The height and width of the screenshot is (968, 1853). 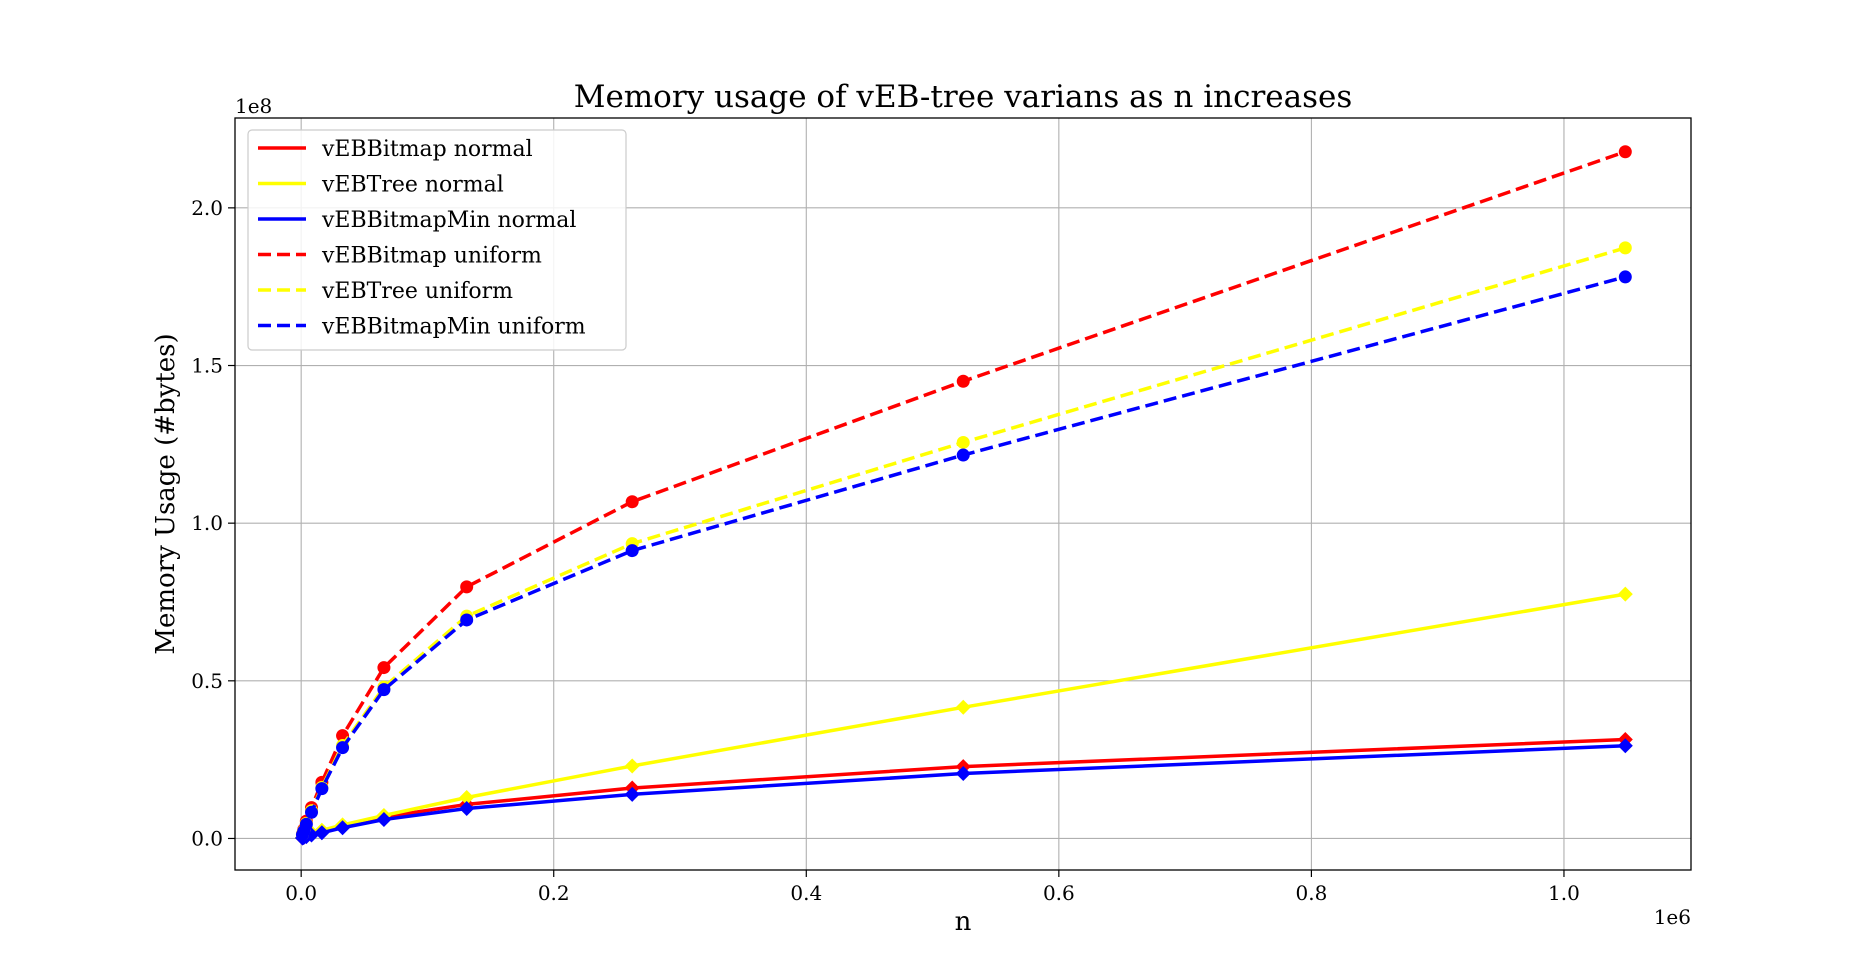 What do you see at coordinates (207, 681) in the screenshot?
I see `y-tick-label: 0.5` at bounding box center [207, 681].